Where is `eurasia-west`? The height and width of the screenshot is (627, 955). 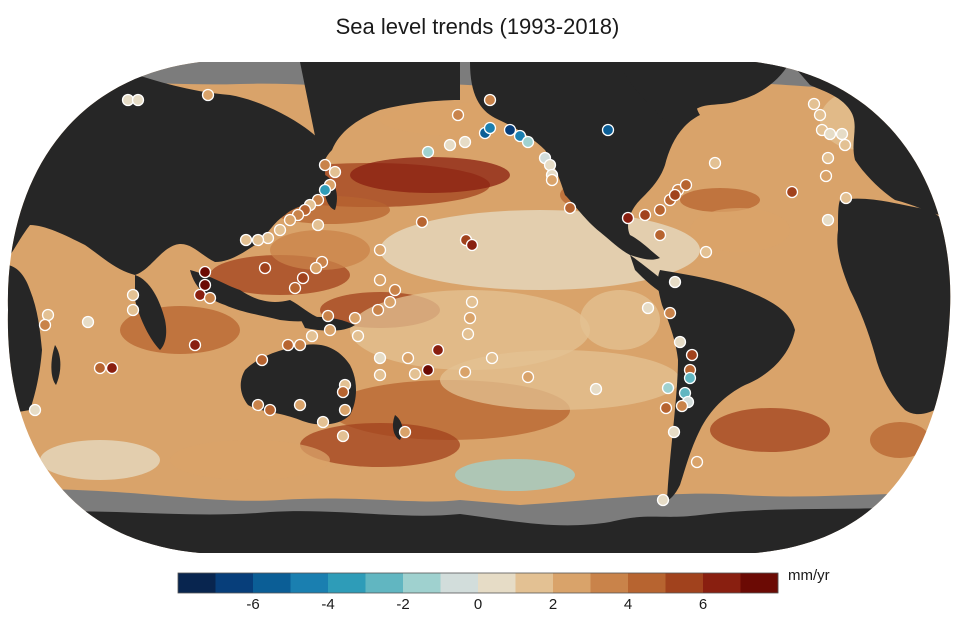 eurasia-west is located at coordinates (168, 168).